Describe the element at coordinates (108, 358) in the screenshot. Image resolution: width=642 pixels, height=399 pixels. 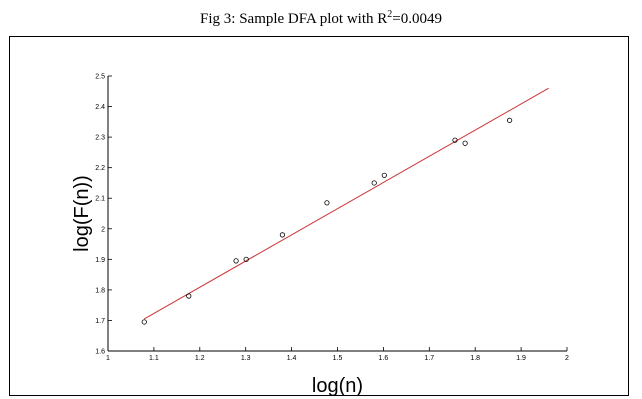
I see `x-tick-label: 1` at that location.